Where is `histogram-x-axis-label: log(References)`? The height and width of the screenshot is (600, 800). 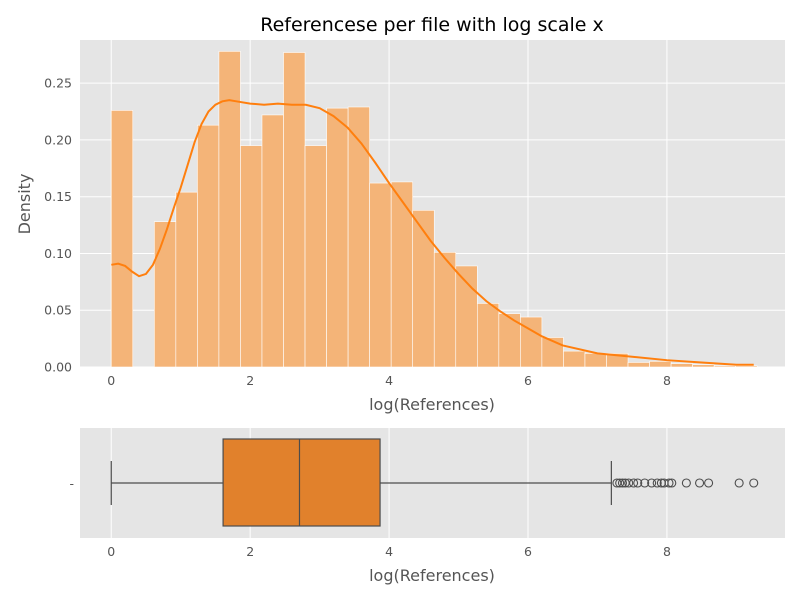 histogram-x-axis-label: log(References) is located at coordinates (432, 404).